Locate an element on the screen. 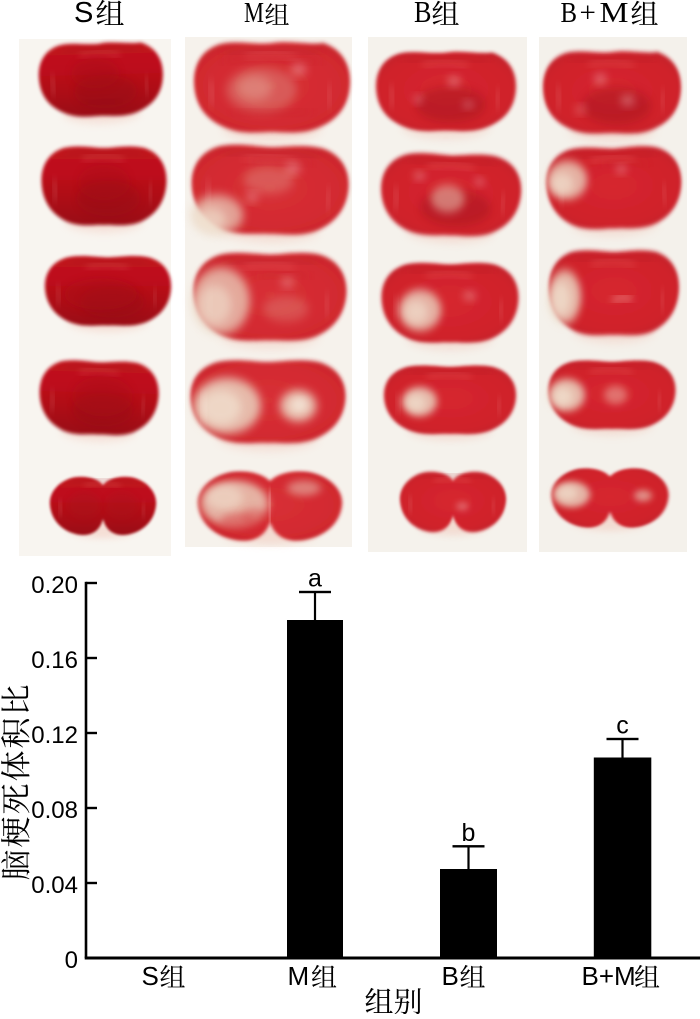 Image resolution: width=700 pixels, height=1019 pixels. svg-text: a is located at coordinates (315, 579).